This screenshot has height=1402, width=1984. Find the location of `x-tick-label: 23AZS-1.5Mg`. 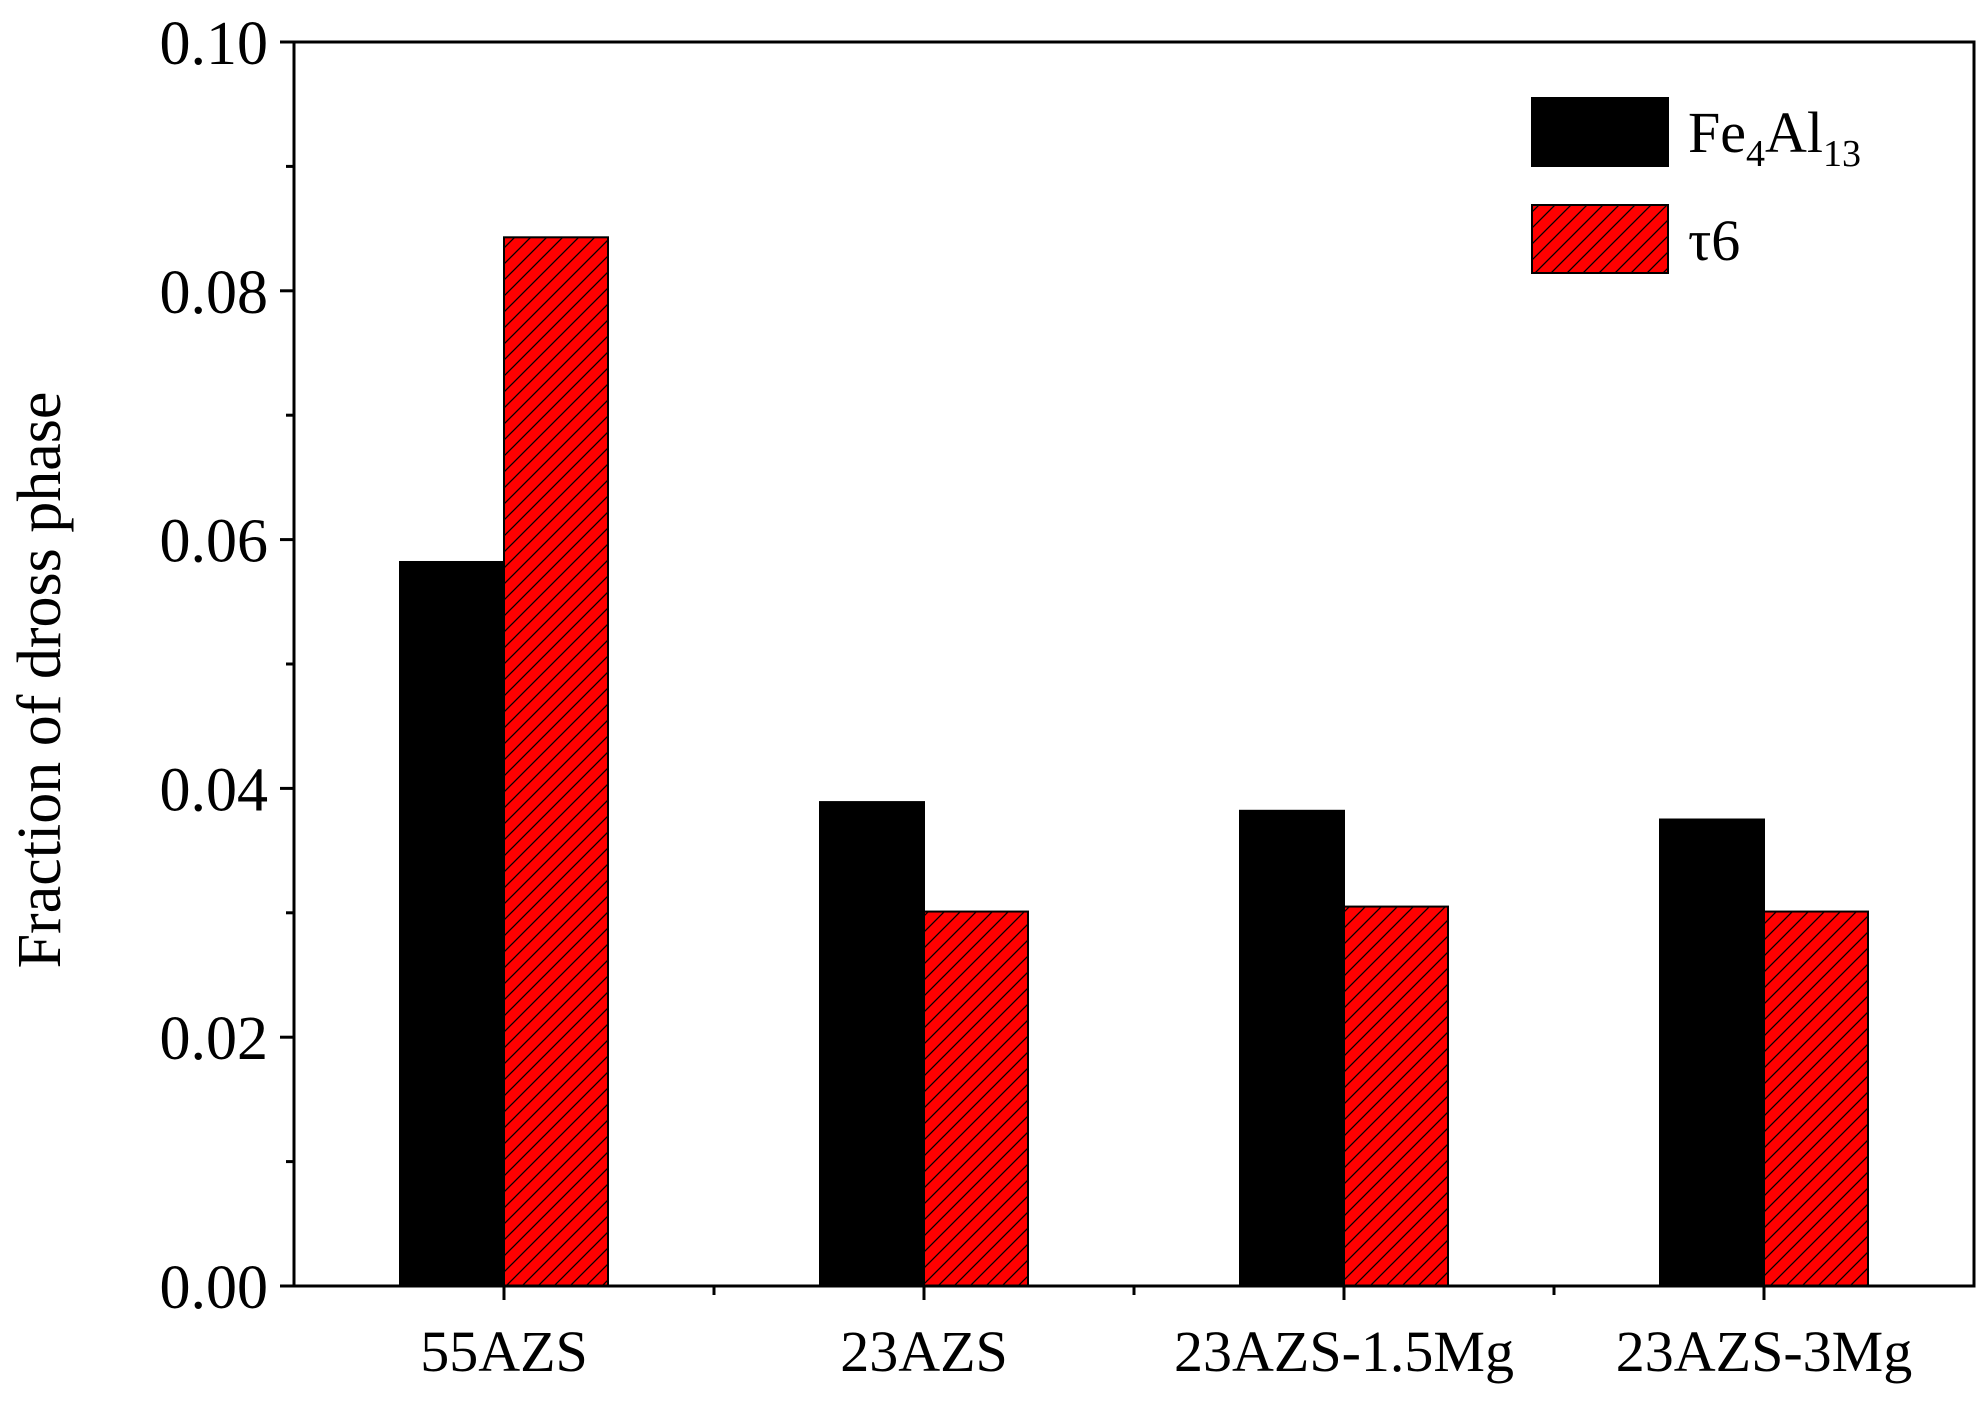

x-tick-label: 23AZS-1.5Mg is located at coordinates (1344, 1351).